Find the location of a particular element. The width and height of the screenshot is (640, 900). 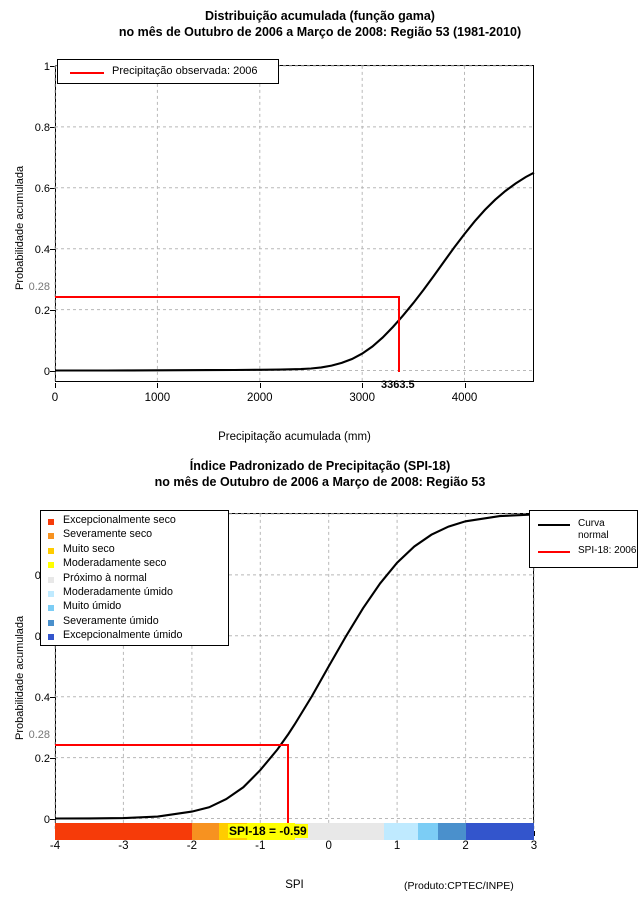

legend-item: Excepcionalmente úmido is located at coordinates (134, 636).